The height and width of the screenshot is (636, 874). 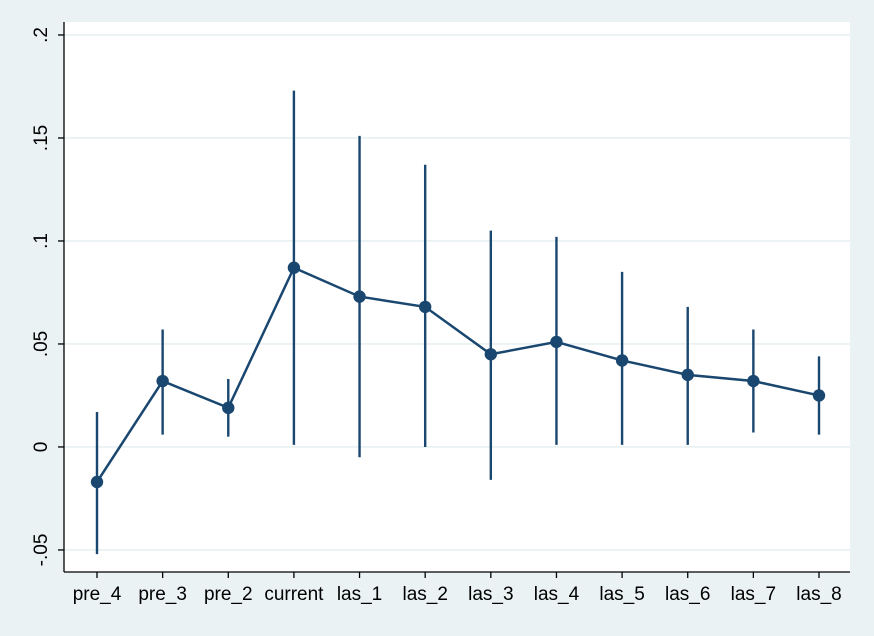 What do you see at coordinates (41, 35) in the screenshot?
I see `y-tick-label: .2` at bounding box center [41, 35].